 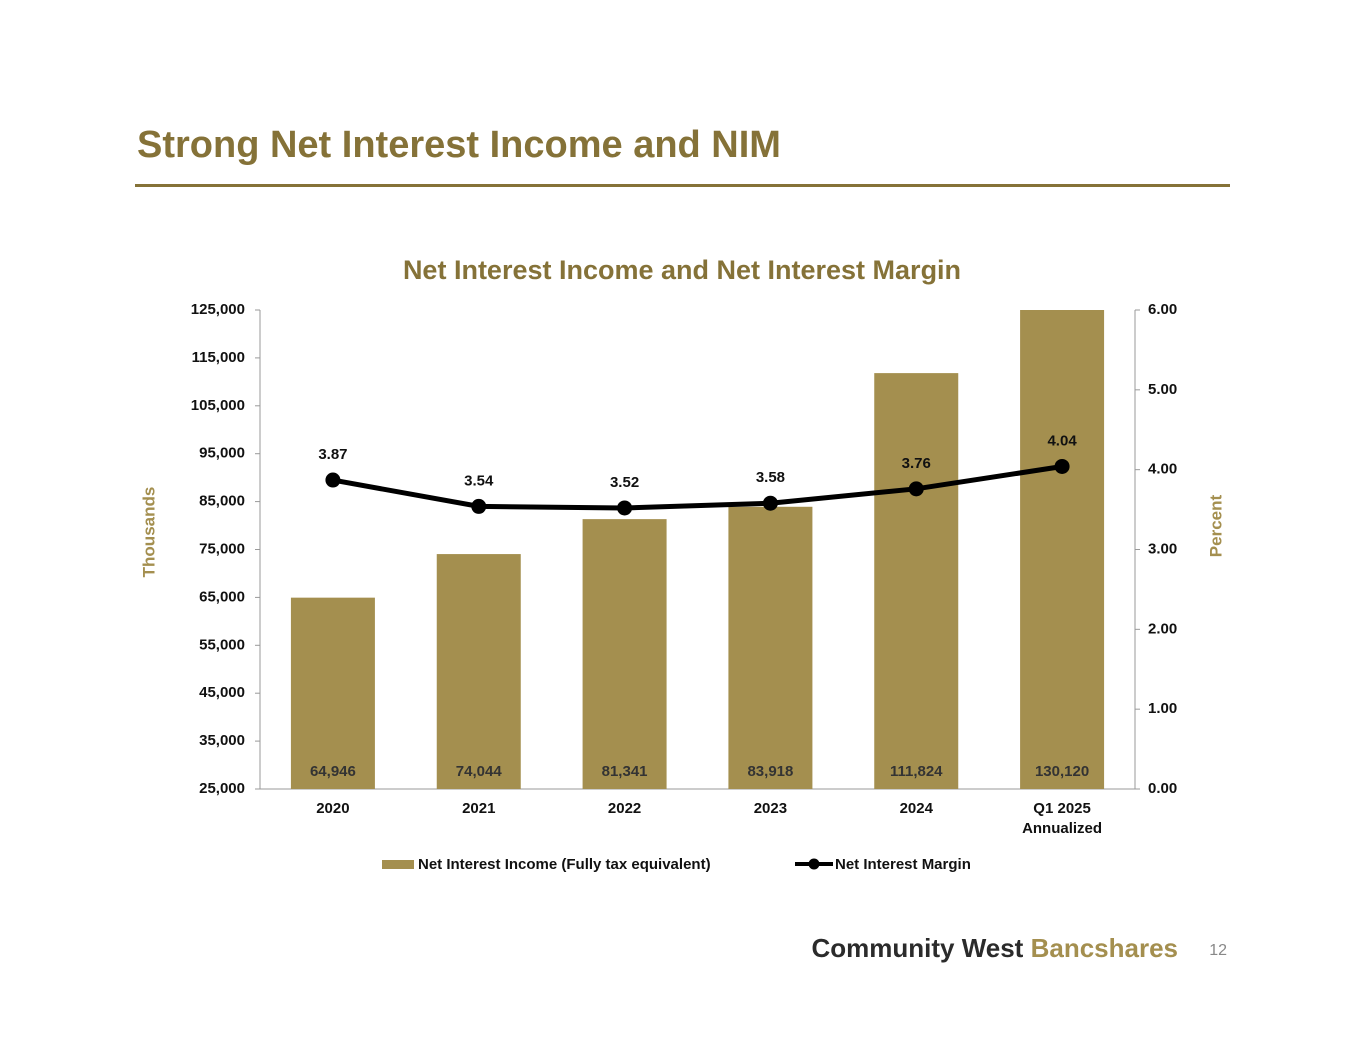 What do you see at coordinates (1215, 525) in the screenshot?
I see `y2-axis-title: Percent` at bounding box center [1215, 525].